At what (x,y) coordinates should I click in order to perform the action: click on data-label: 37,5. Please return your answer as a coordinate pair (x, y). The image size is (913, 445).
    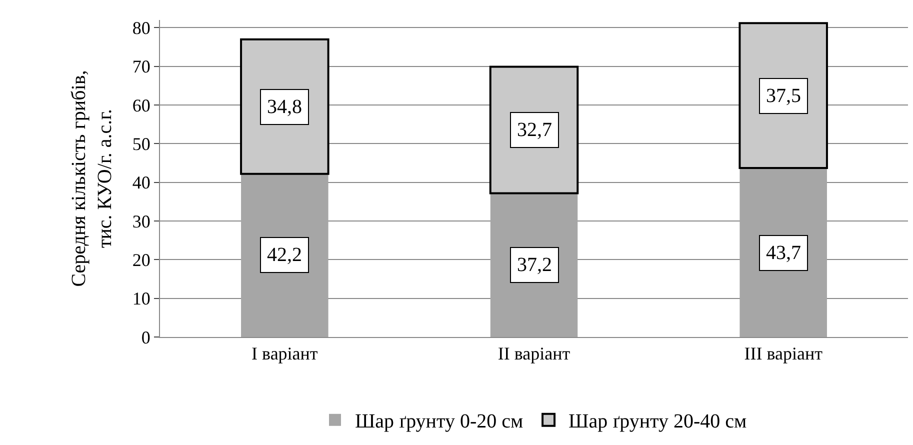
    Looking at the image, I should click on (783, 96).